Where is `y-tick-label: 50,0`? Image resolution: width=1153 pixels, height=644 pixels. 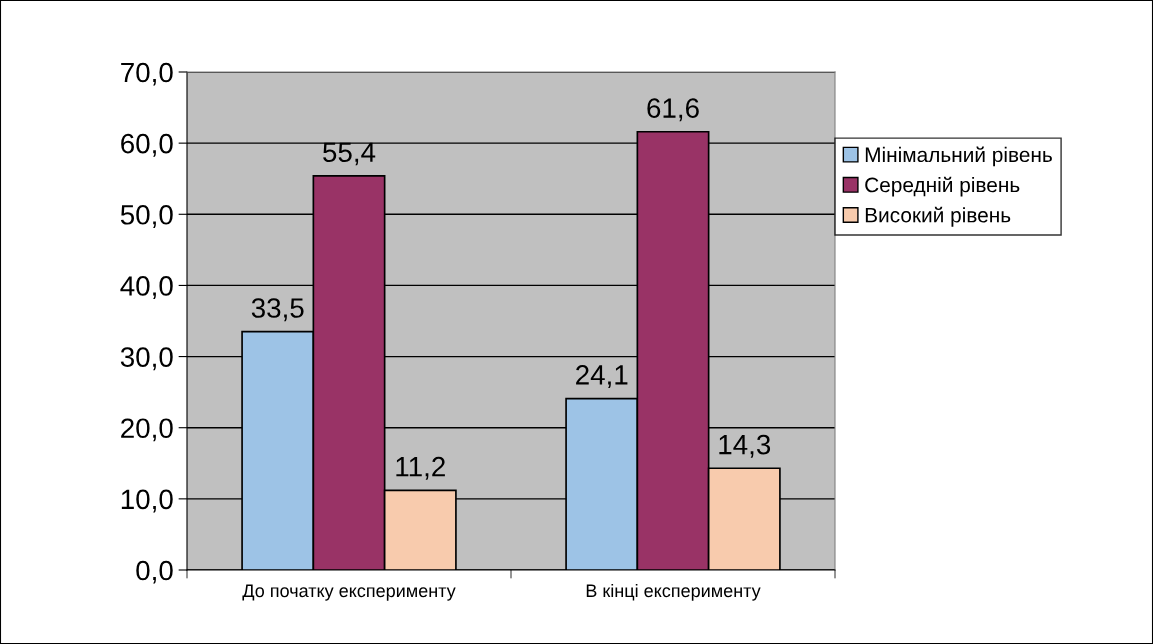 y-tick-label: 50,0 is located at coordinates (146, 216).